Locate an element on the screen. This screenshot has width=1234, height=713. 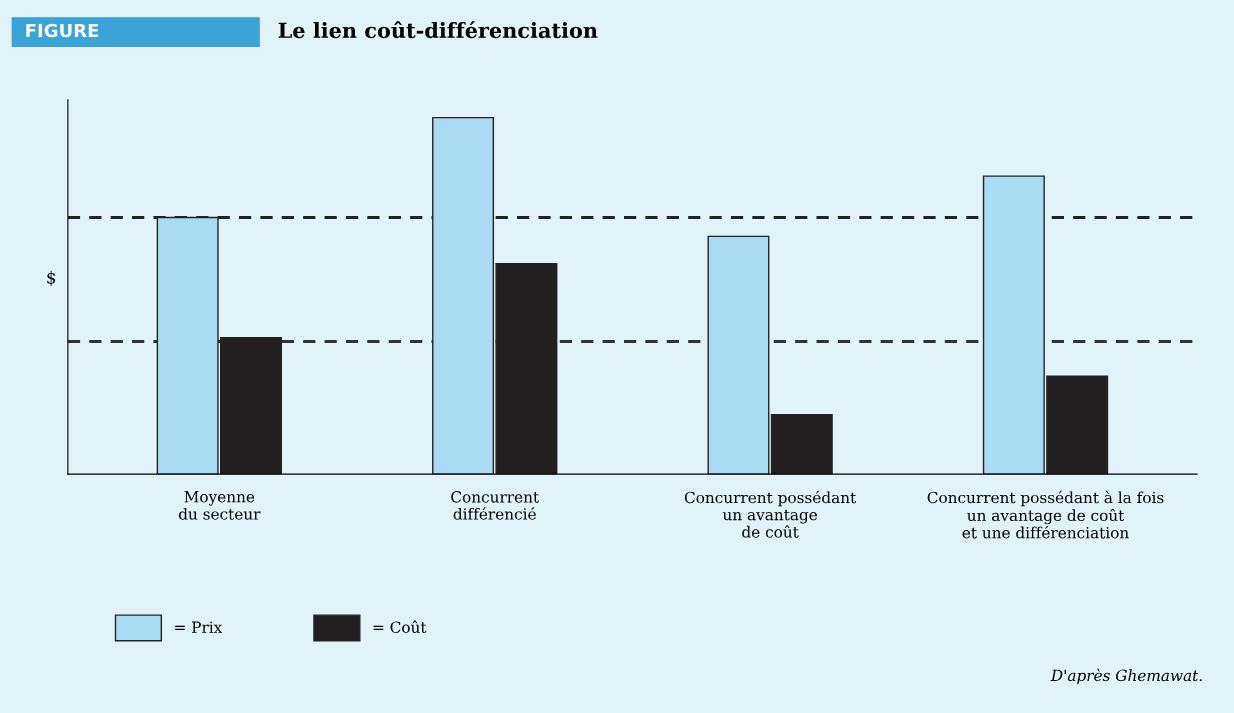
x-tick-label: Moyenne du secteur is located at coordinates (219, 505).